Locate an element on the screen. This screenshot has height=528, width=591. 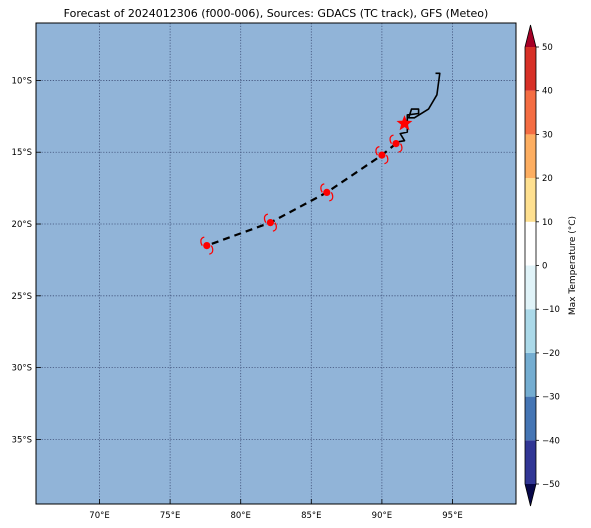
lat-tick-label: 10°S is located at coordinates (22, 81).